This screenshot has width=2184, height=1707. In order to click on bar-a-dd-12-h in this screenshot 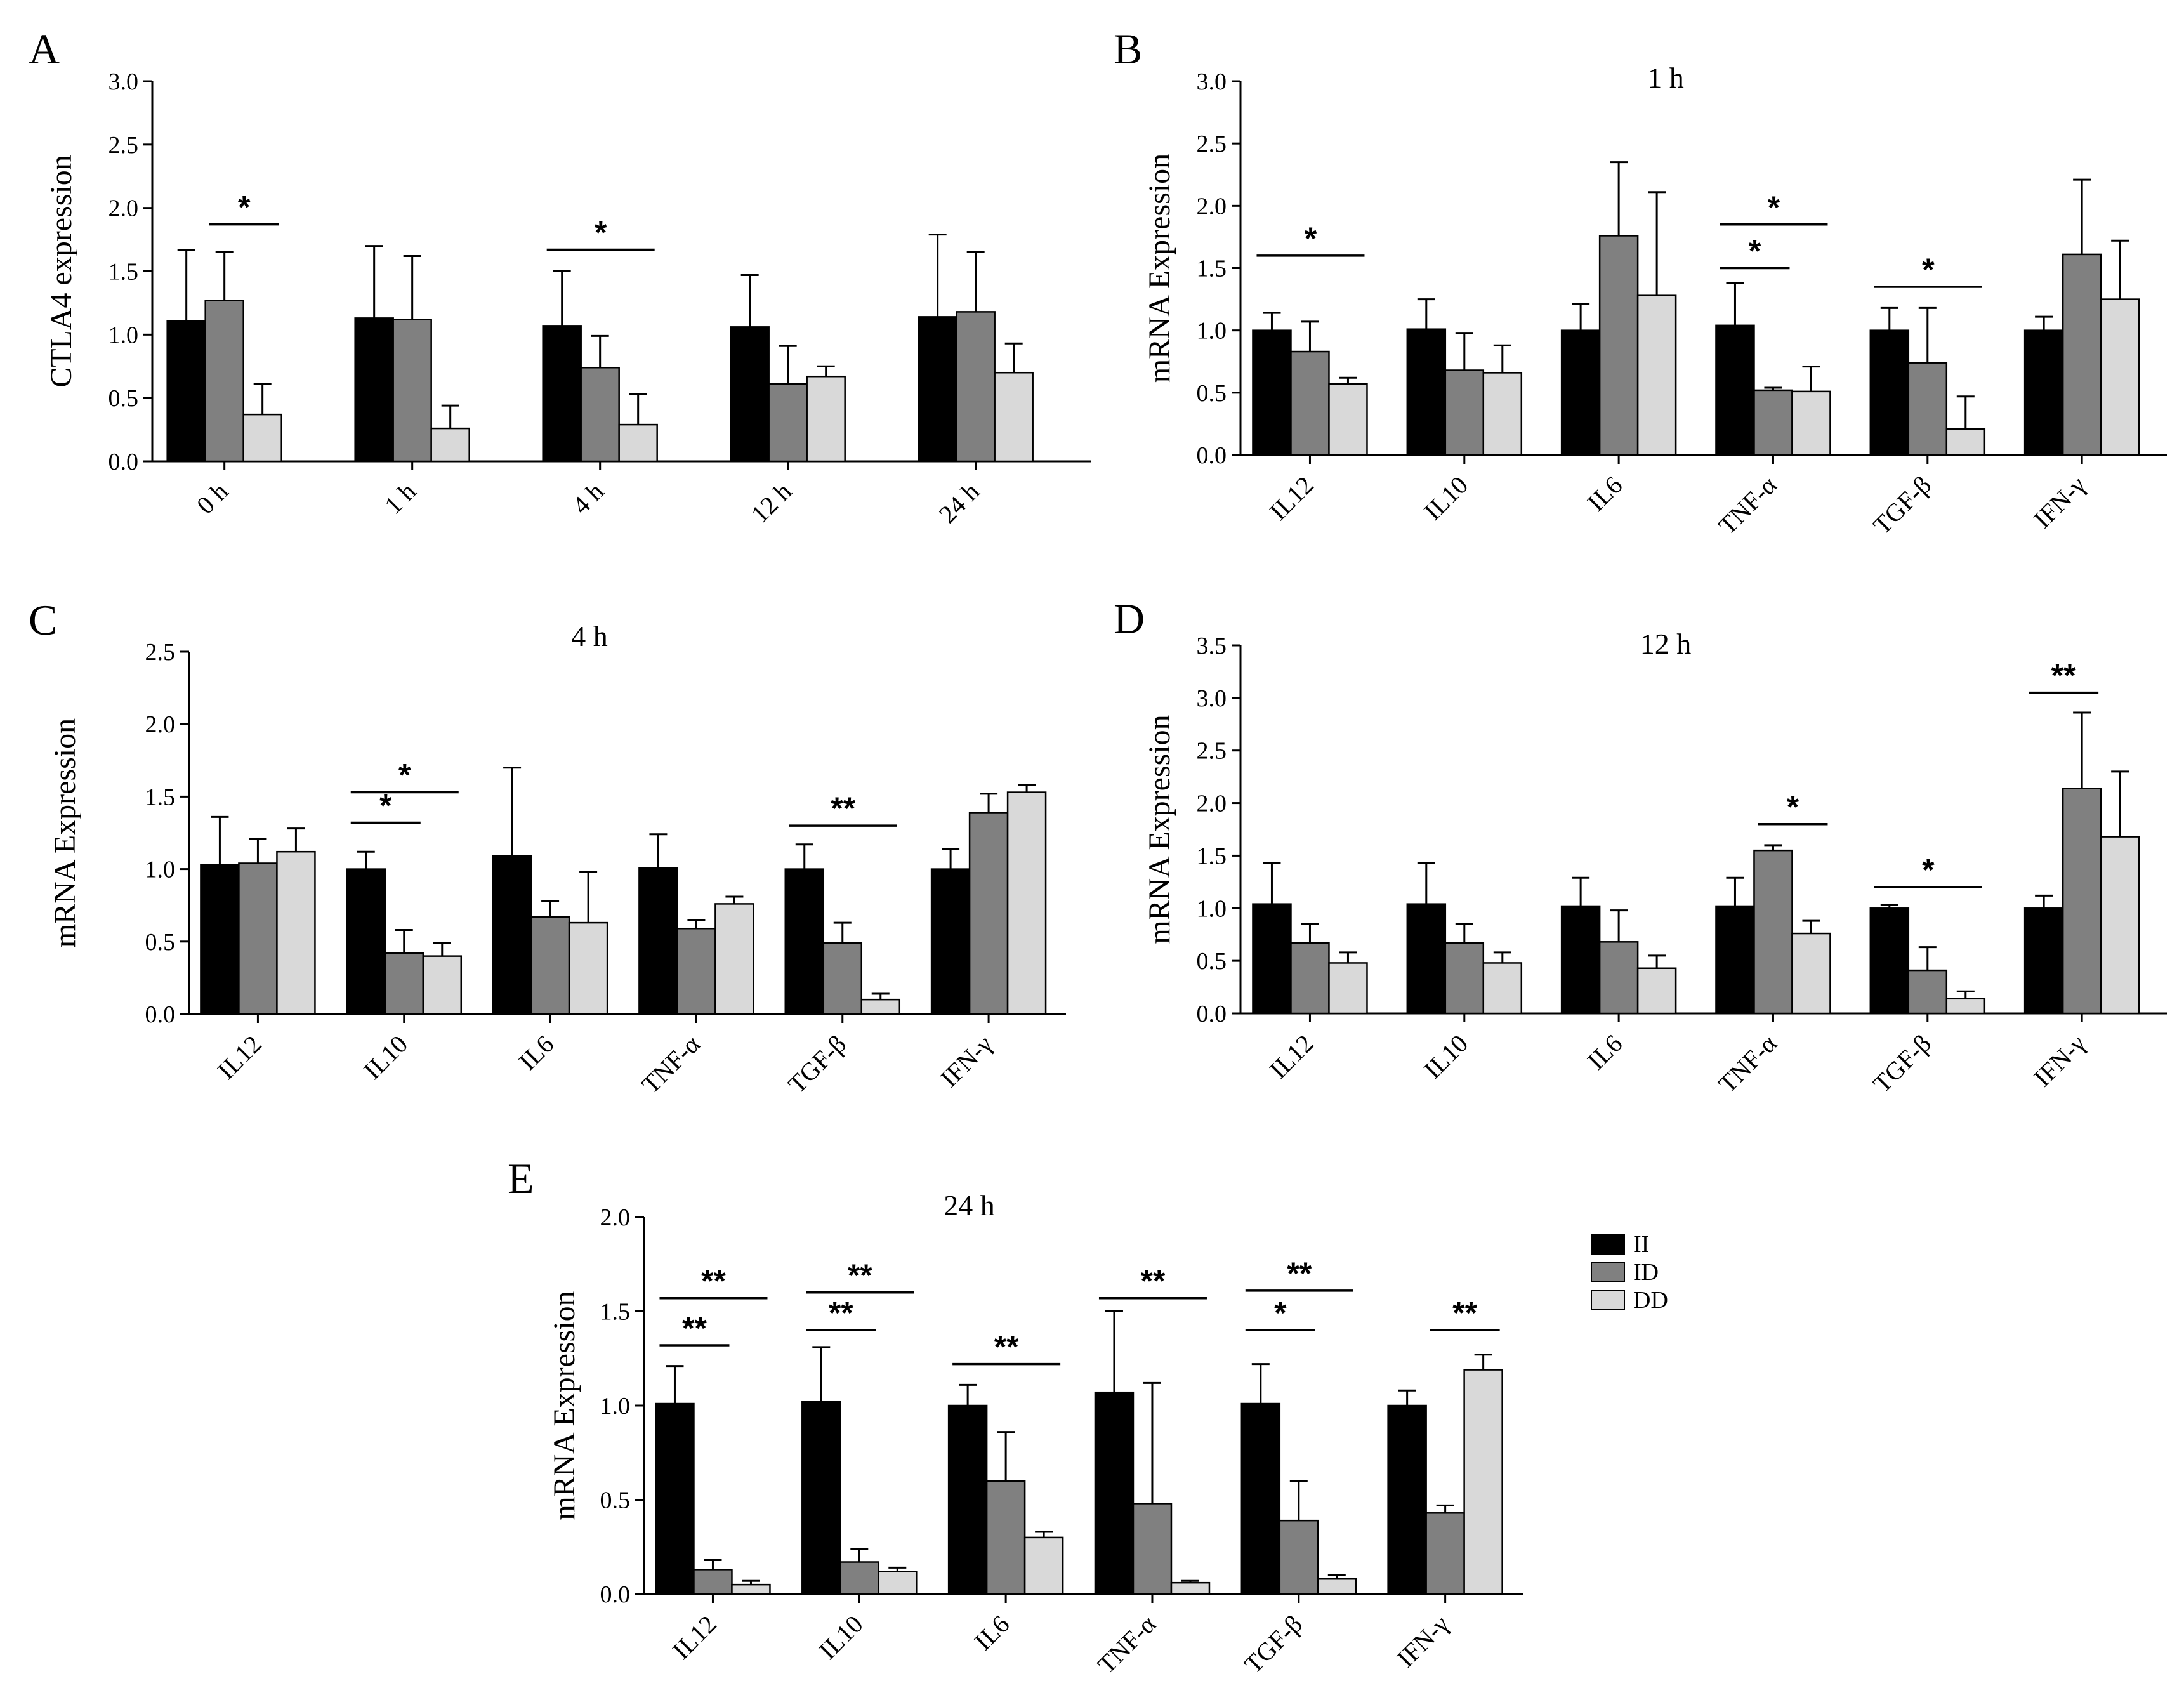, I will do `click(826, 419)`.